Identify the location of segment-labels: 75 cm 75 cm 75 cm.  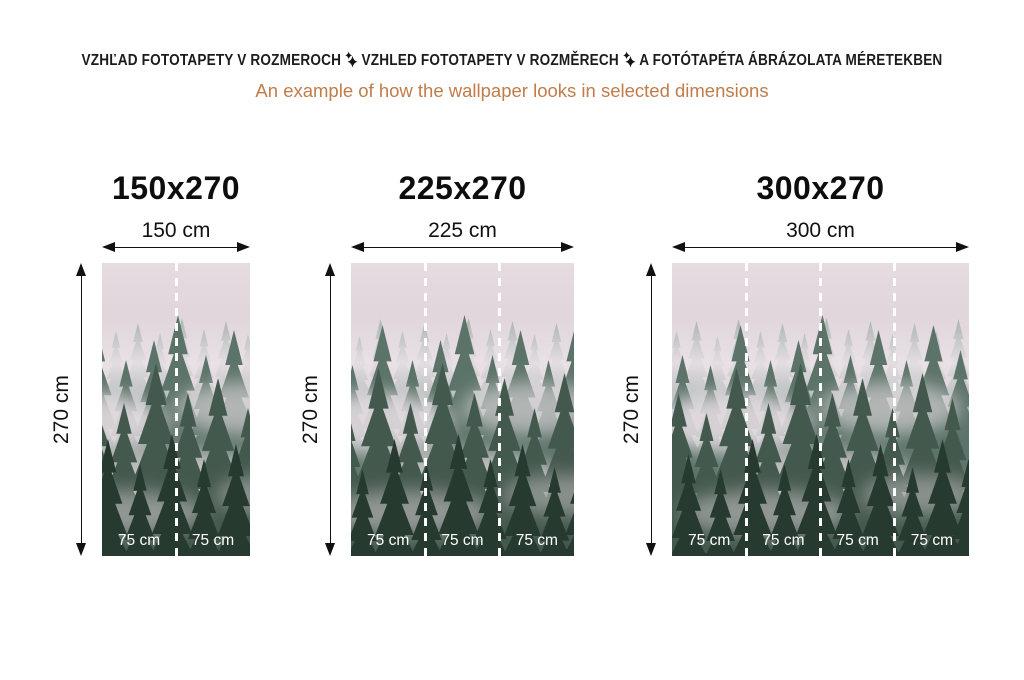
(462, 541).